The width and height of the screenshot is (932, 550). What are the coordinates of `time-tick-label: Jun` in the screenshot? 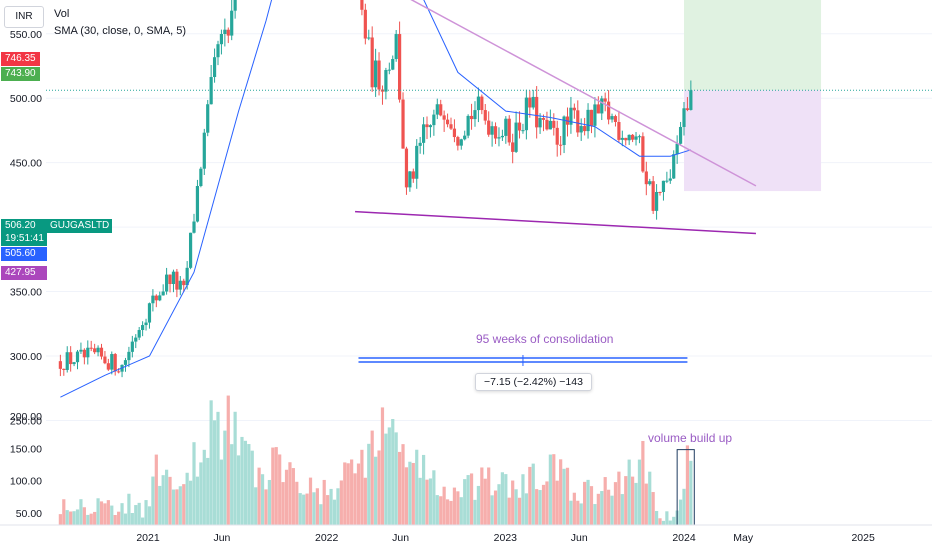 It's located at (221, 538).